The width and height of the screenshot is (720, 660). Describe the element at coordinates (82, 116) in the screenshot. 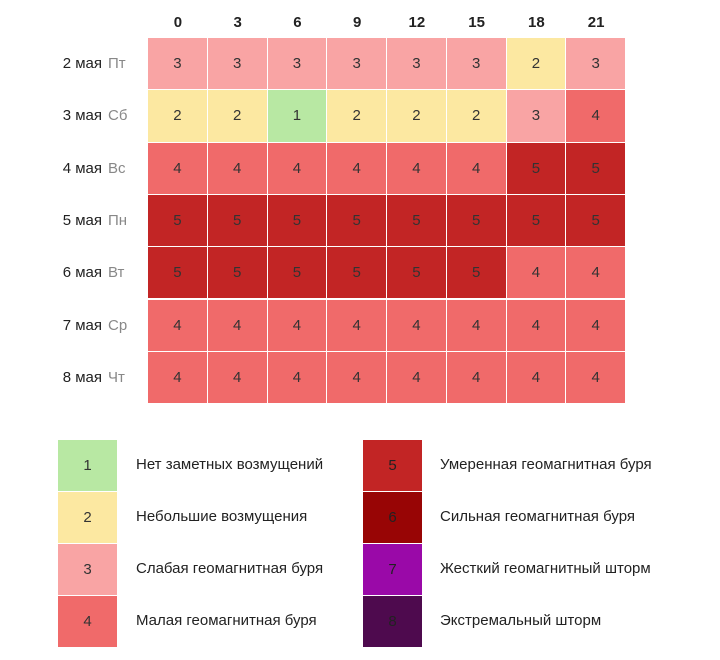

I see `row-date-label: 3 мая` at that location.